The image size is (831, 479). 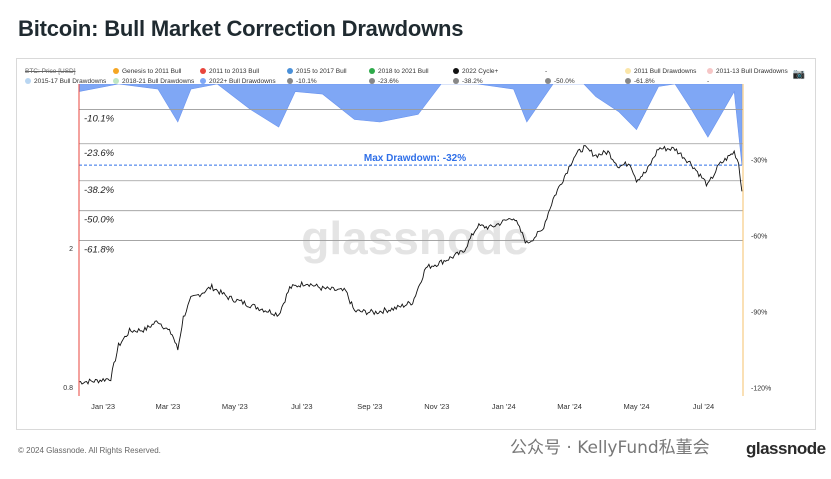 What do you see at coordinates (610, 448) in the screenshot?
I see `wechat-watermark: 公众号 · KellyFund私董会` at bounding box center [610, 448].